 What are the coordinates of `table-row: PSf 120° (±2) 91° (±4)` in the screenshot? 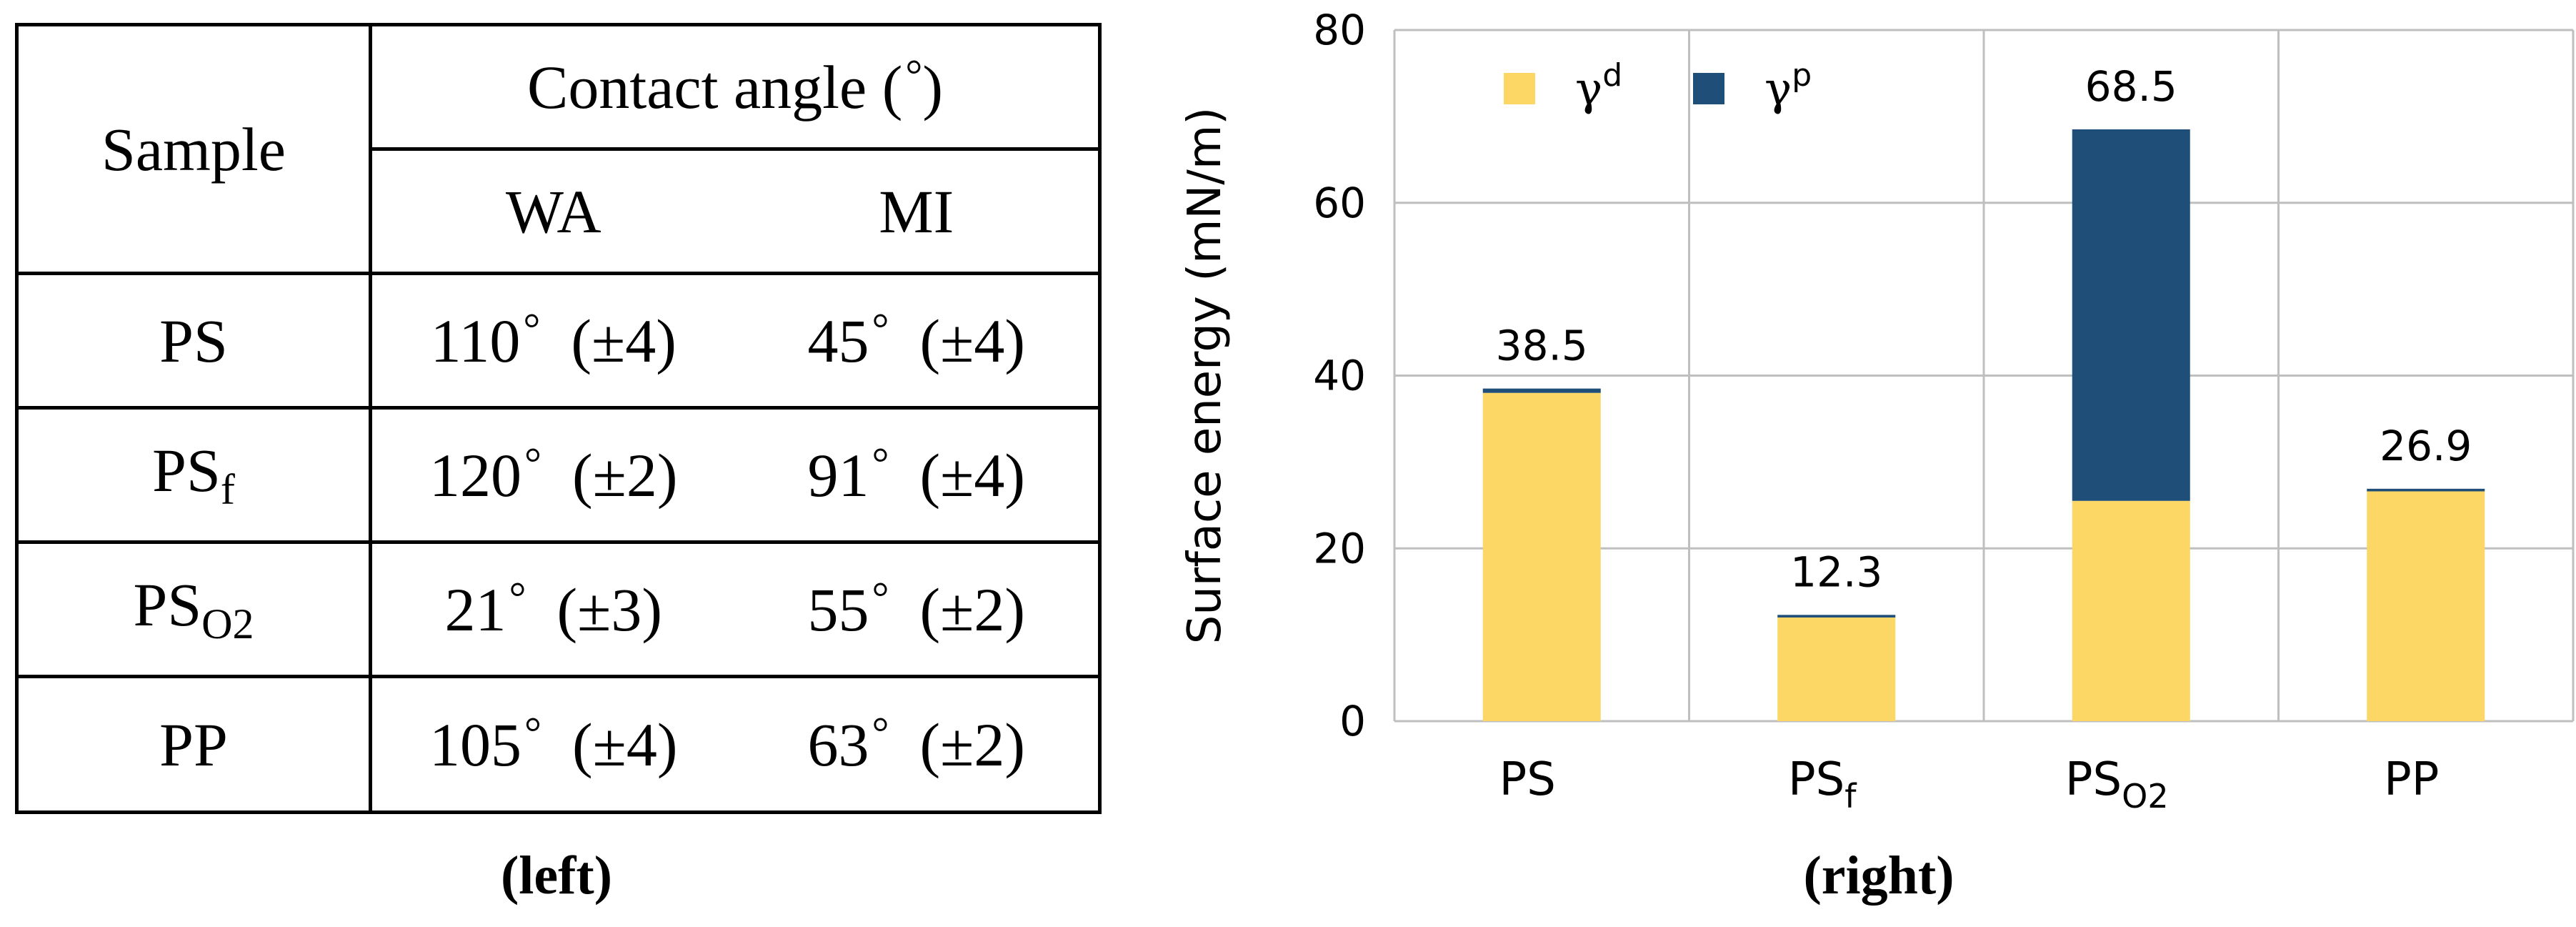 It's located at (558, 475).